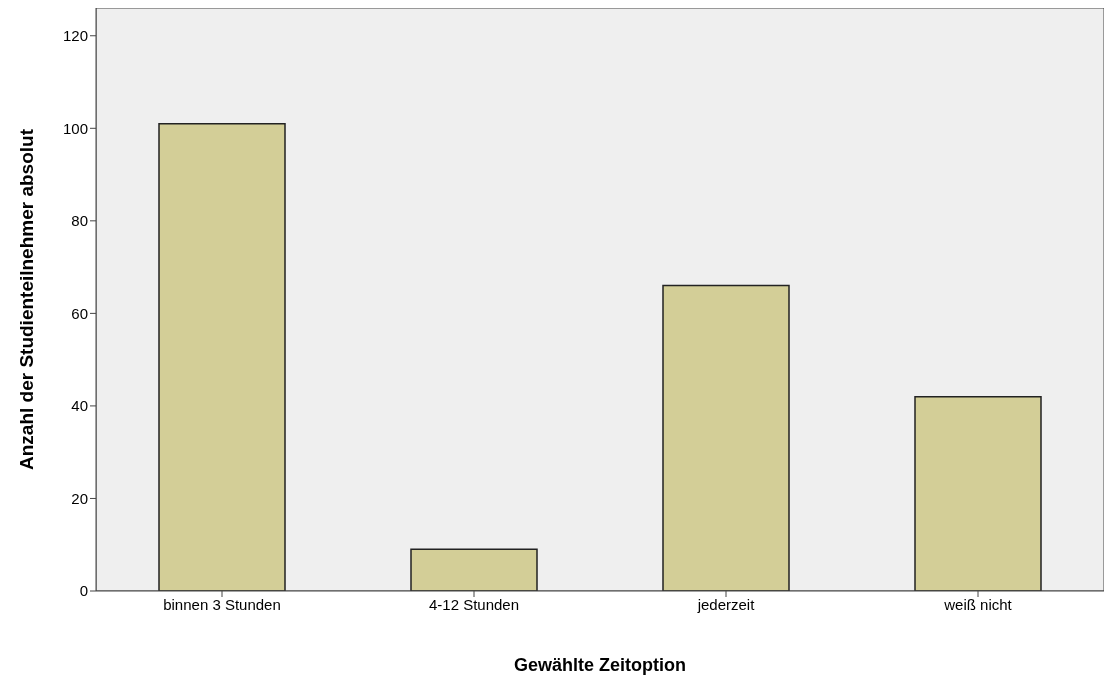 This screenshot has height=691, width=1104. Describe the element at coordinates (75, 36) in the screenshot. I see `y-tick-label: 120` at that location.